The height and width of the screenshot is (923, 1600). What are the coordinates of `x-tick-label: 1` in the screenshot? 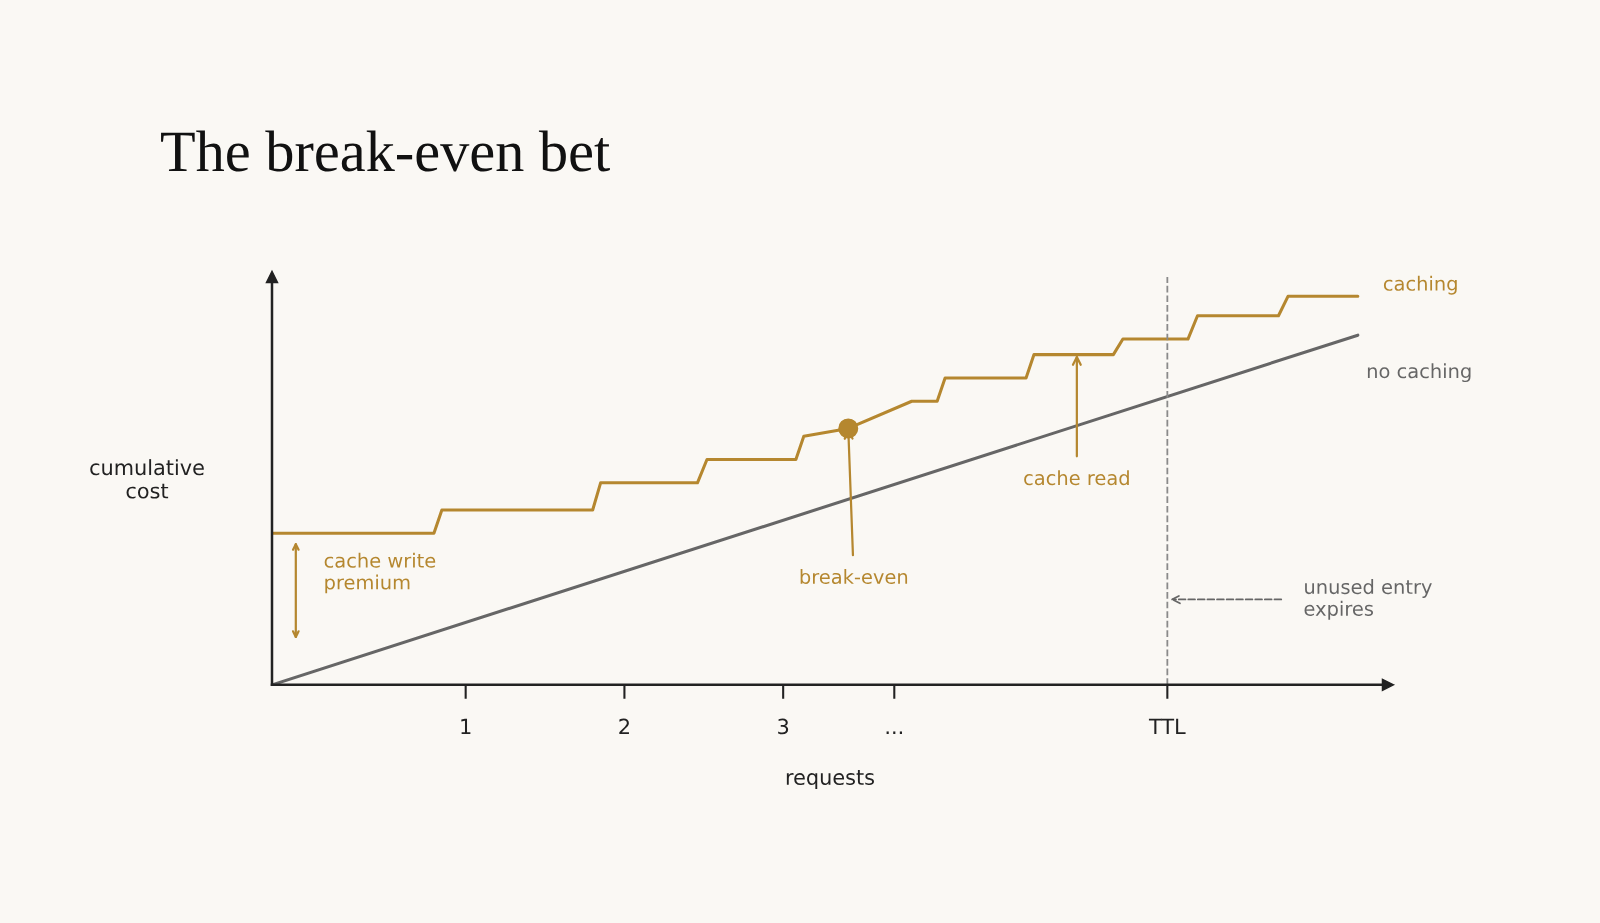 It's located at (466, 726).